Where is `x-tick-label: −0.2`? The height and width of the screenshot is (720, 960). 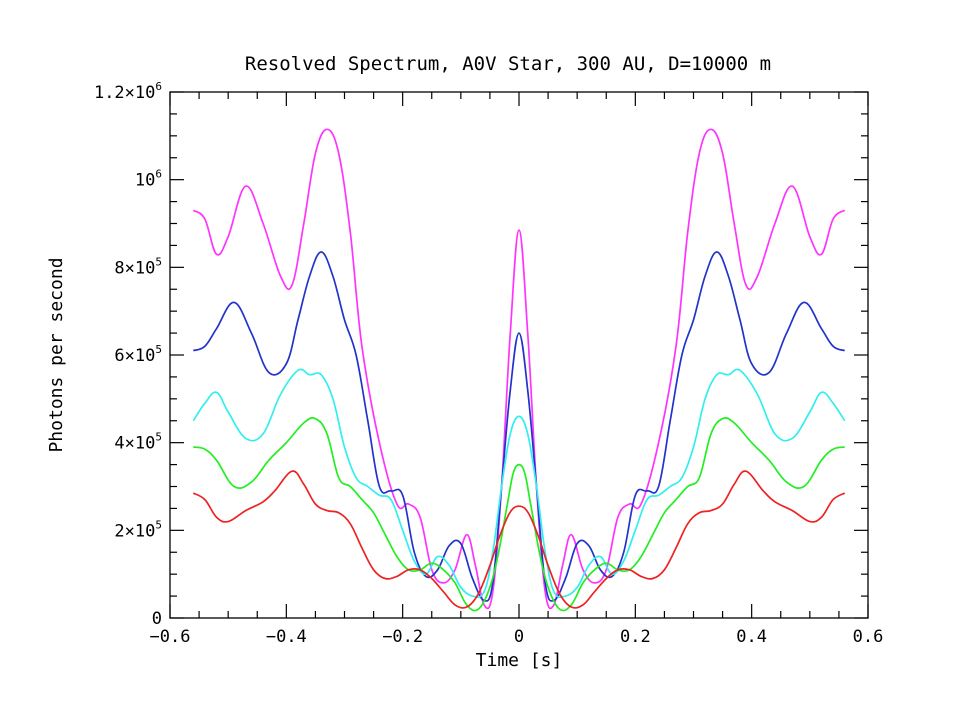 x-tick-label: −0.2 is located at coordinates (402, 637).